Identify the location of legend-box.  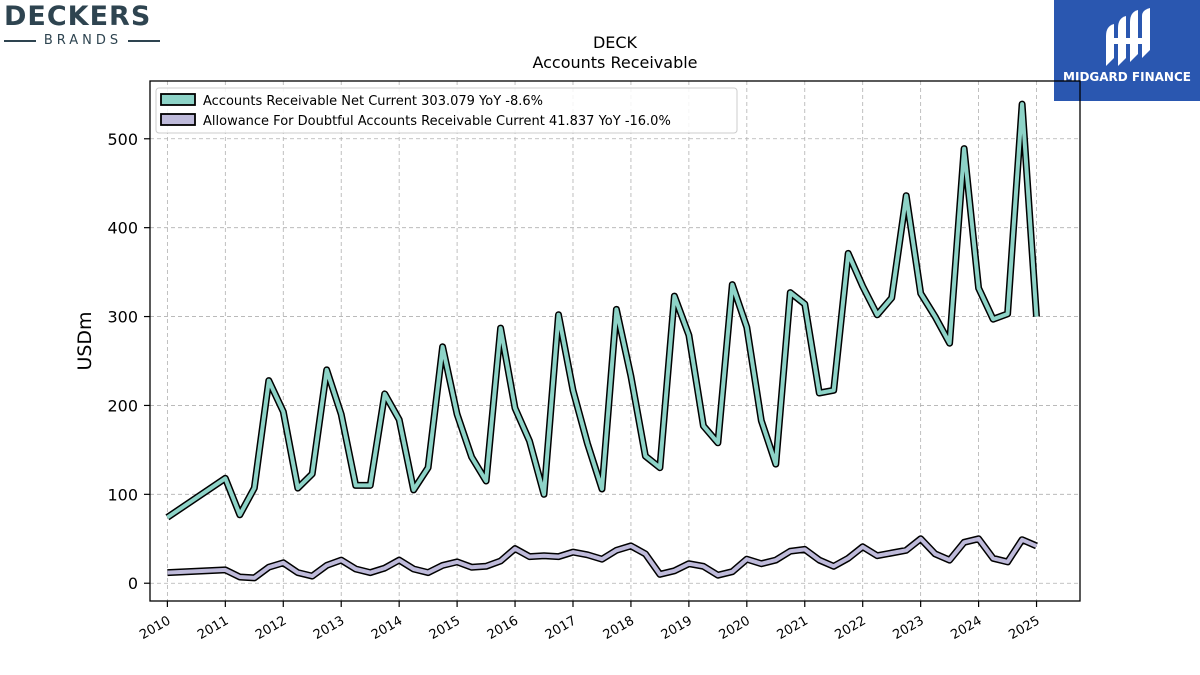
(446, 110).